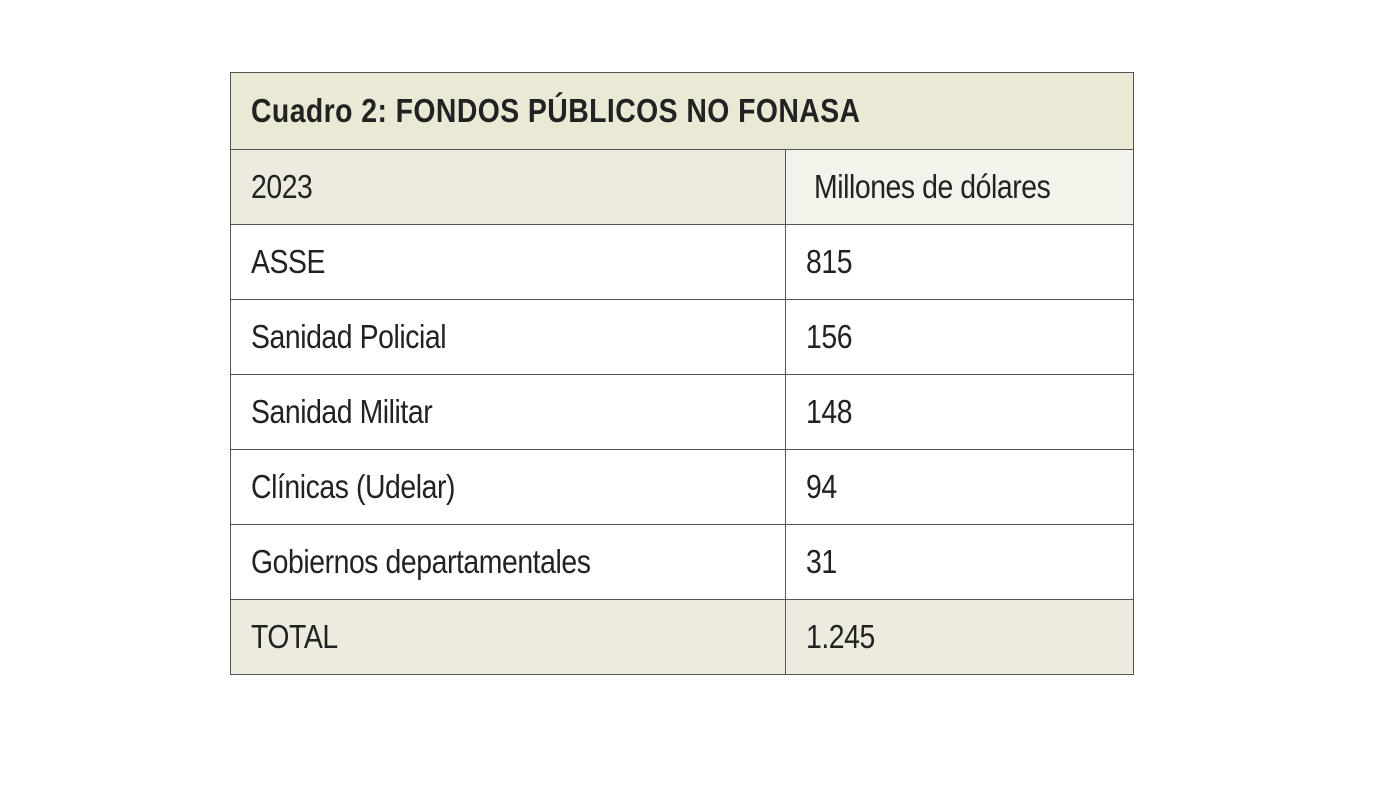  I want to click on header-cell-year: 2023, so click(508, 187).